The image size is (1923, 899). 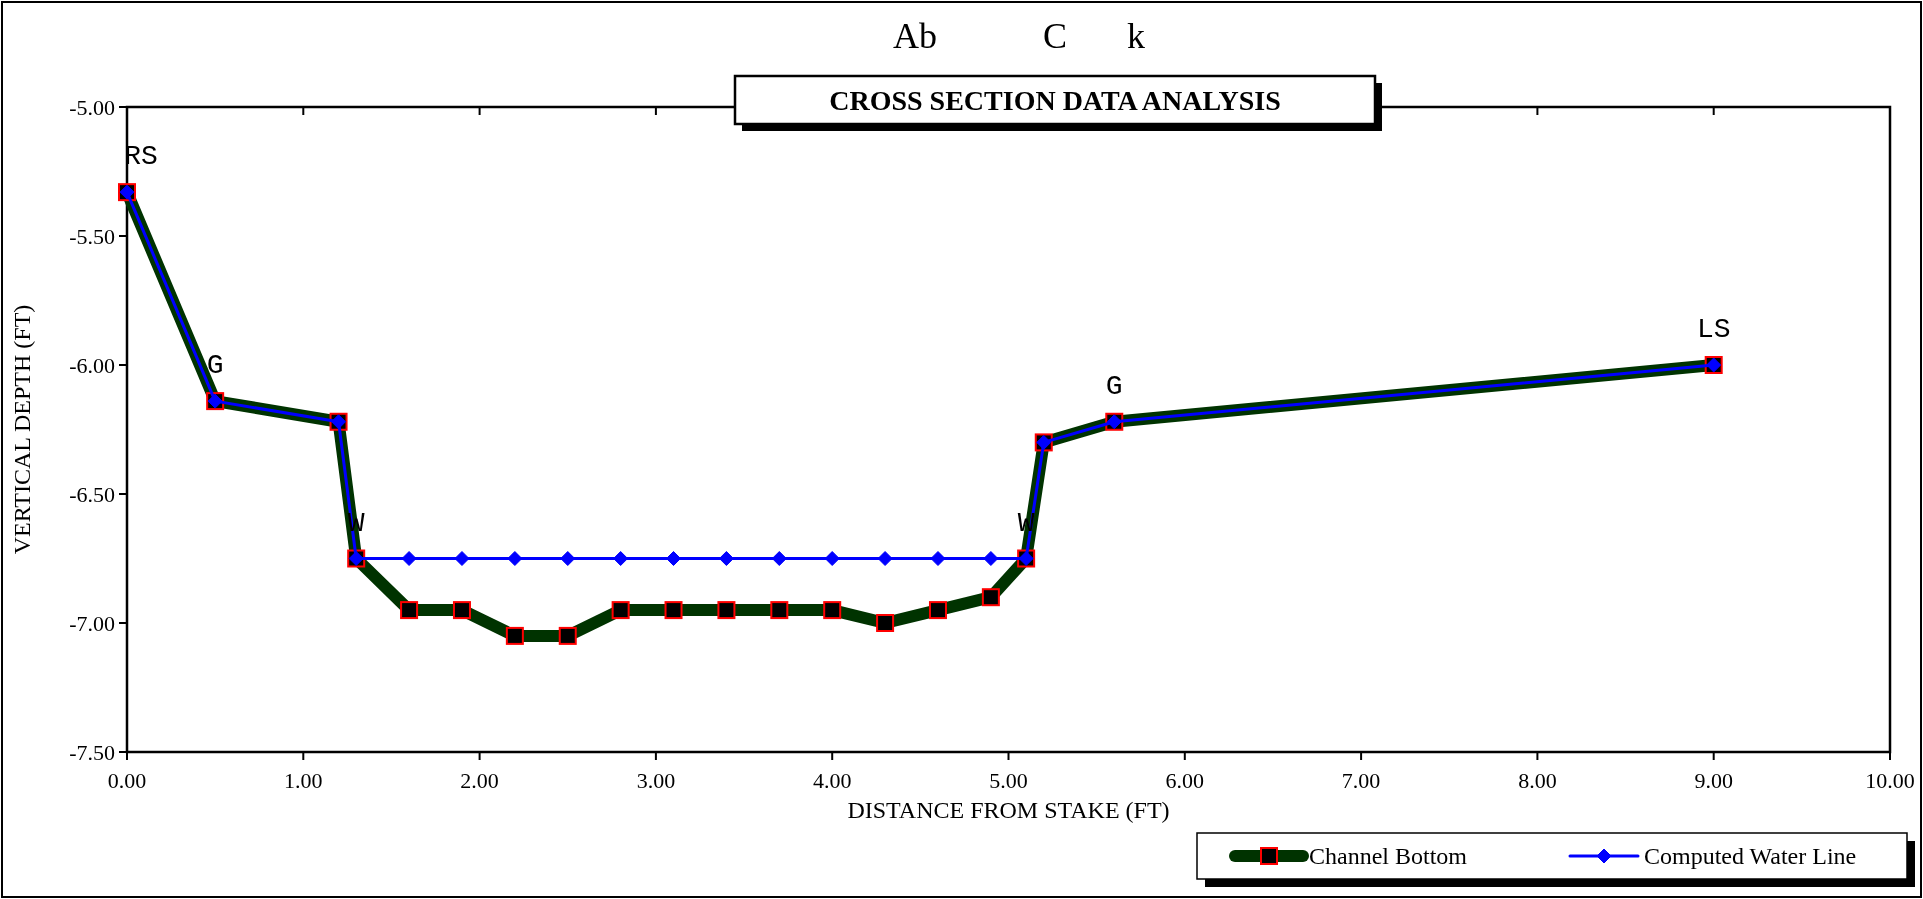 What do you see at coordinates (1185, 780) in the screenshot?
I see `x-tick-label: 6.00` at bounding box center [1185, 780].